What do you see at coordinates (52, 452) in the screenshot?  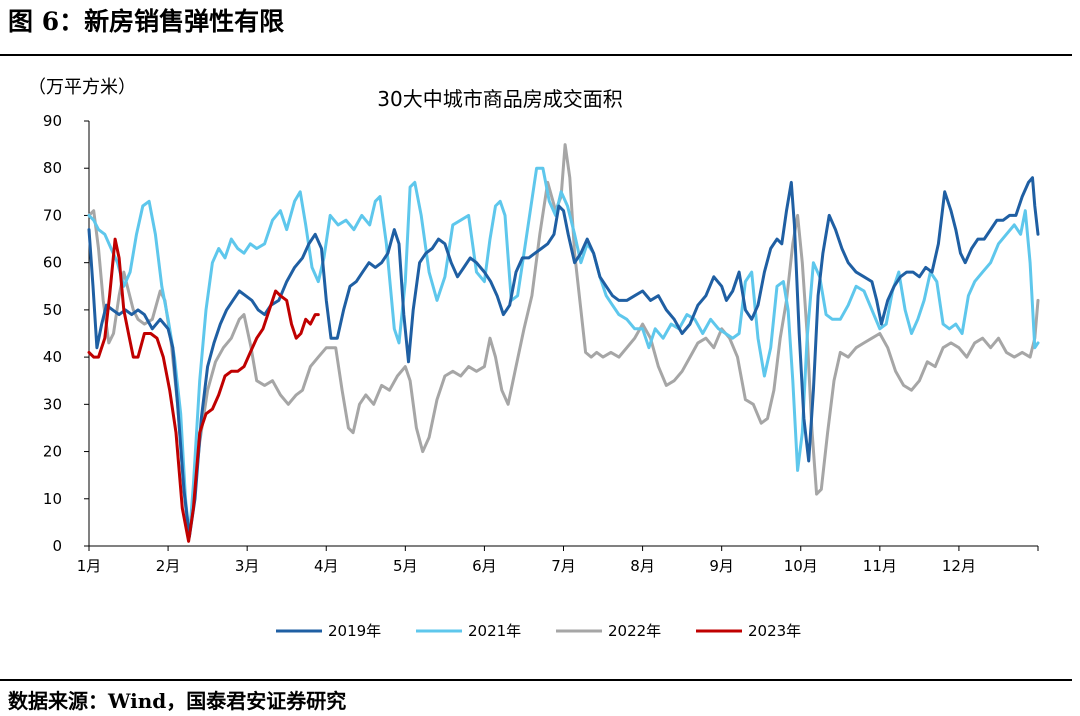 I see `y-tick-label: 20` at bounding box center [52, 452].